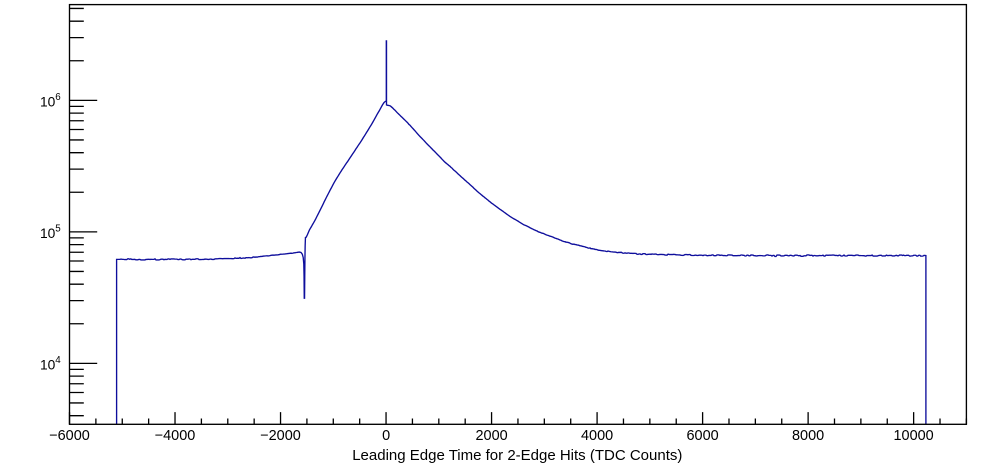 The image size is (996, 472). What do you see at coordinates (58, 360) in the screenshot?
I see `svg-text: 4` at bounding box center [58, 360].